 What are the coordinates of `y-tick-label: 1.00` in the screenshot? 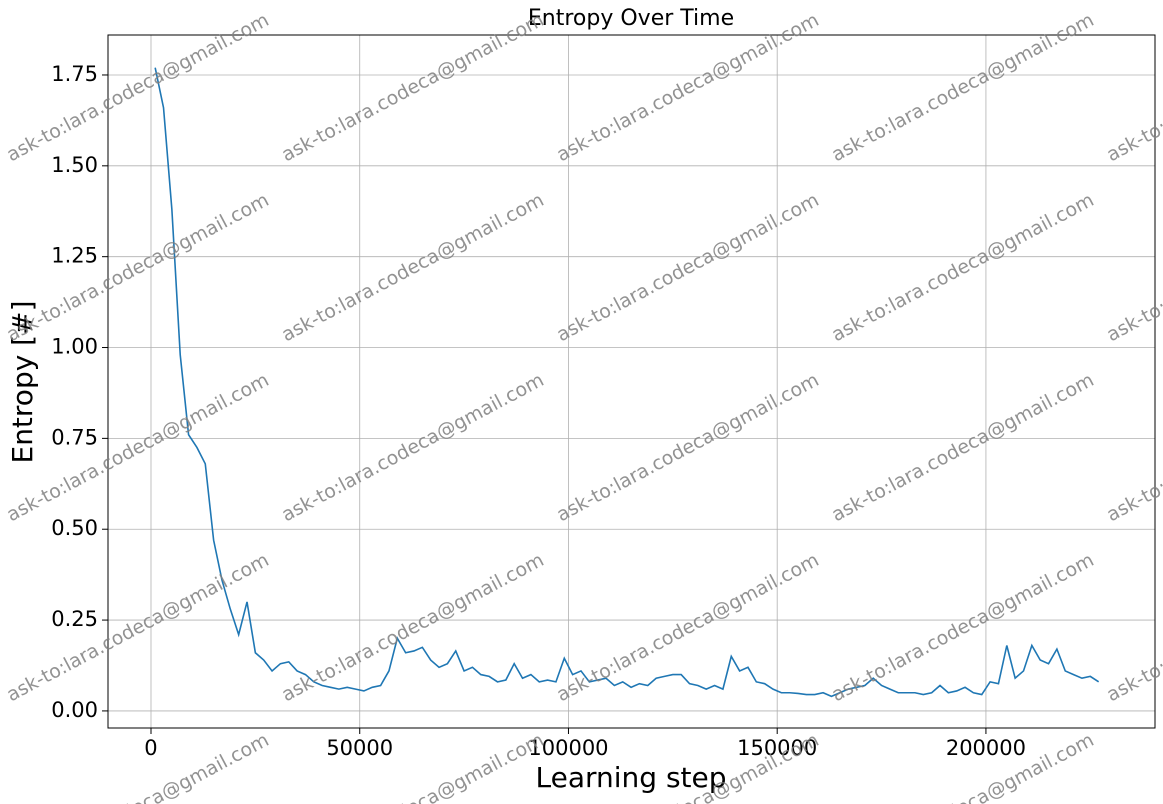 It's located at (74, 347).